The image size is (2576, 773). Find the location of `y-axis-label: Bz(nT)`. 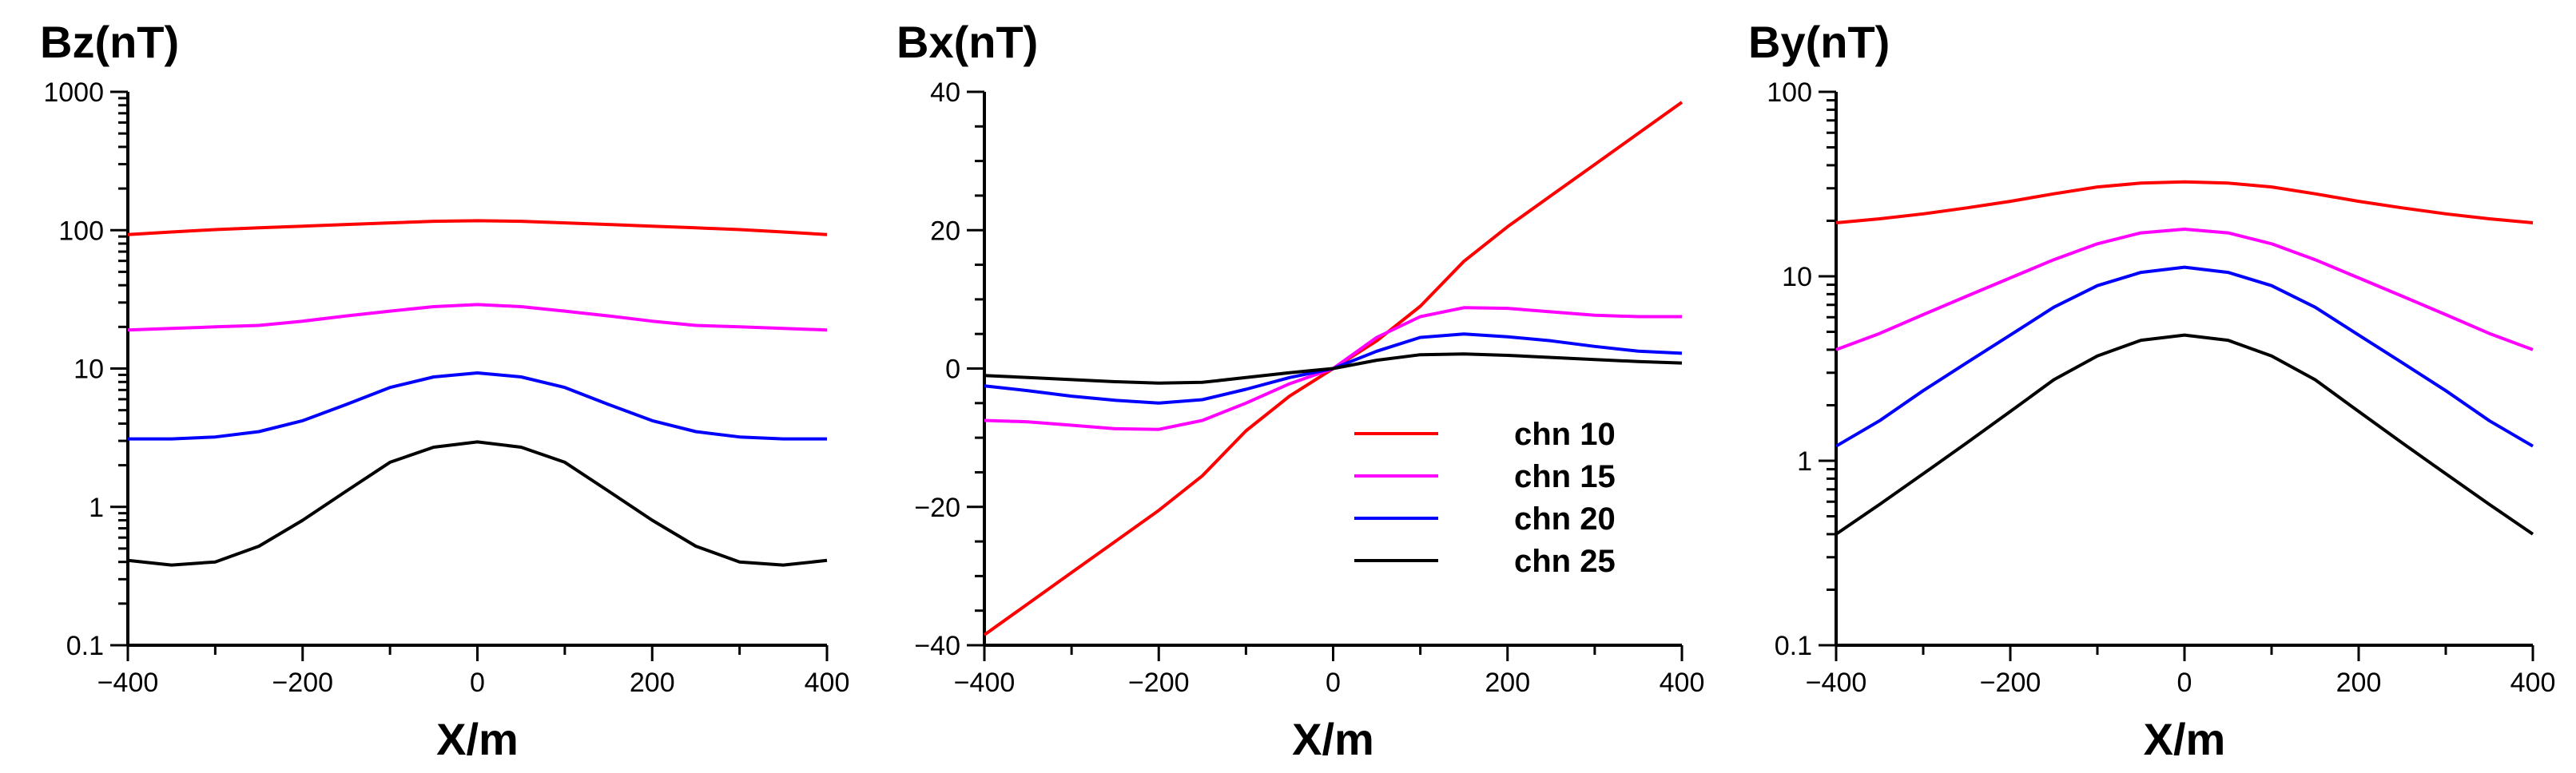

y-axis-label: Bz(nT) is located at coordinates (109, 42).